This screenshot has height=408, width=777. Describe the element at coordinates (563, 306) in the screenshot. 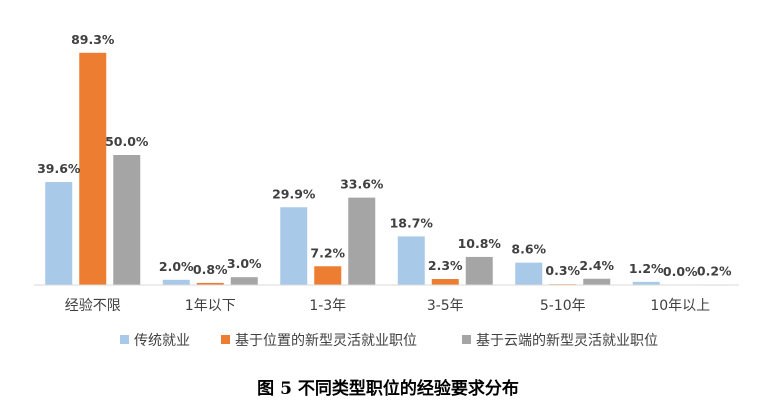

I see `x-tick-label-5: 5-10年` at that location.